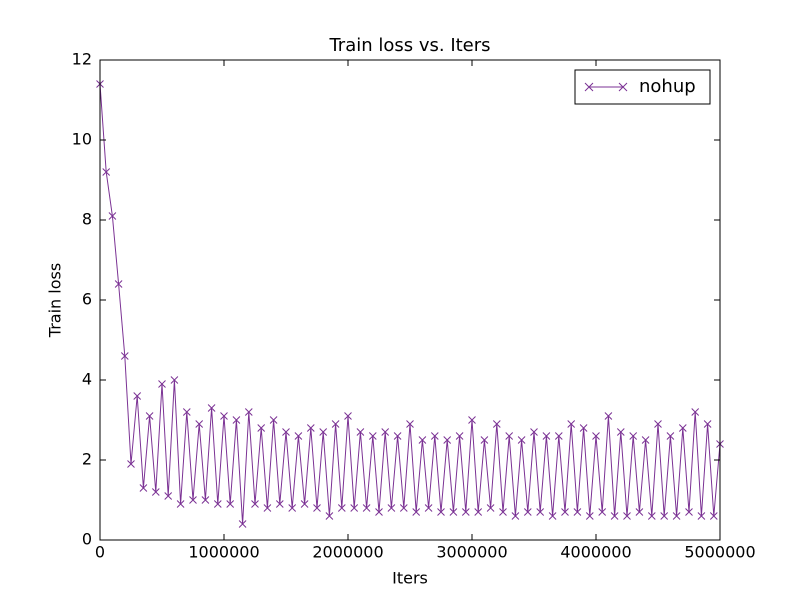  What do you see at coordinates (82, 59) in the screenshot?
I see `y-tick-label: 12` at bounding box center [82, 59].